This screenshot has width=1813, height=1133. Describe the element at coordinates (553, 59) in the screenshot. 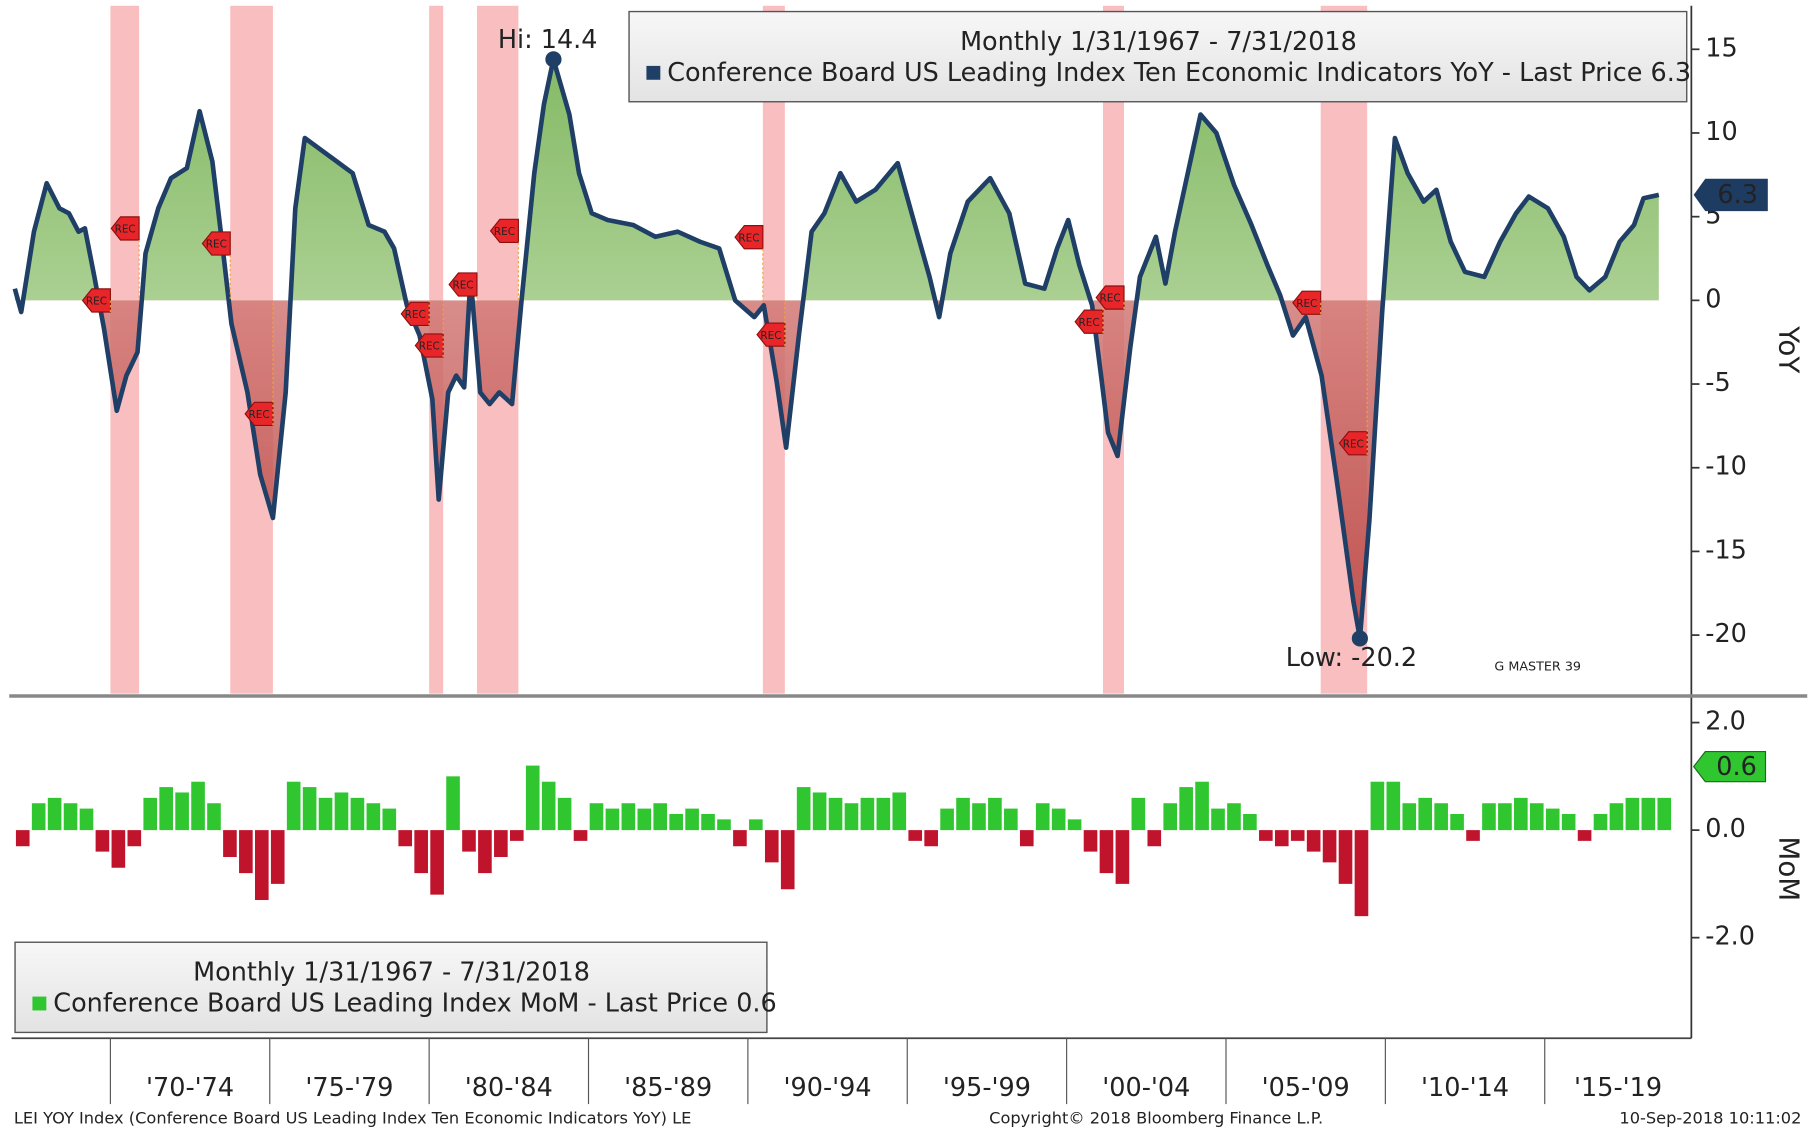

I see `hi-point` at that location.